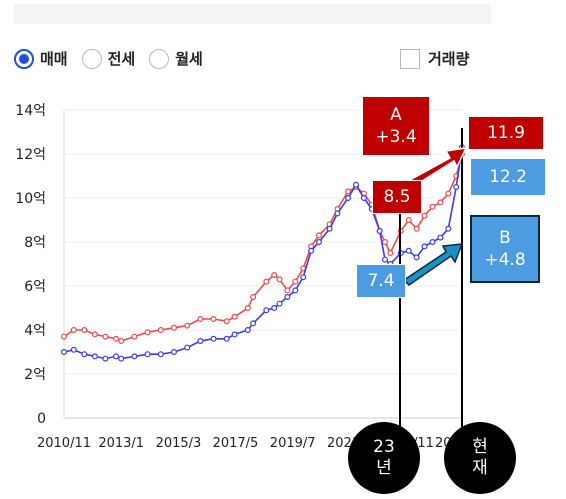 The width and height of the screenshot is (566, 499). Describe the element at coordinates (24, 58) in the screenshot. I see `radio-sale-indicator` at that location.